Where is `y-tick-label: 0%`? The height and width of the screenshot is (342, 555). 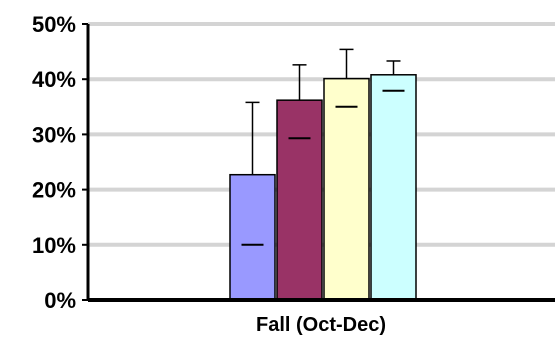
y-tick-label: 0% is located at coordinates (60, 300).